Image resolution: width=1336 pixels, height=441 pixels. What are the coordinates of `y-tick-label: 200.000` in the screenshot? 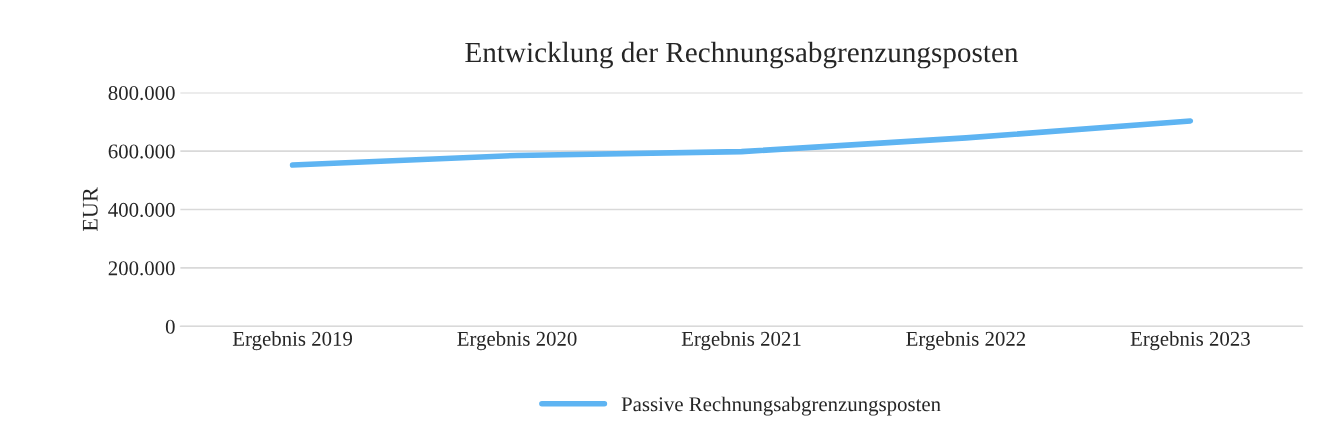 It's located at (141, 268).